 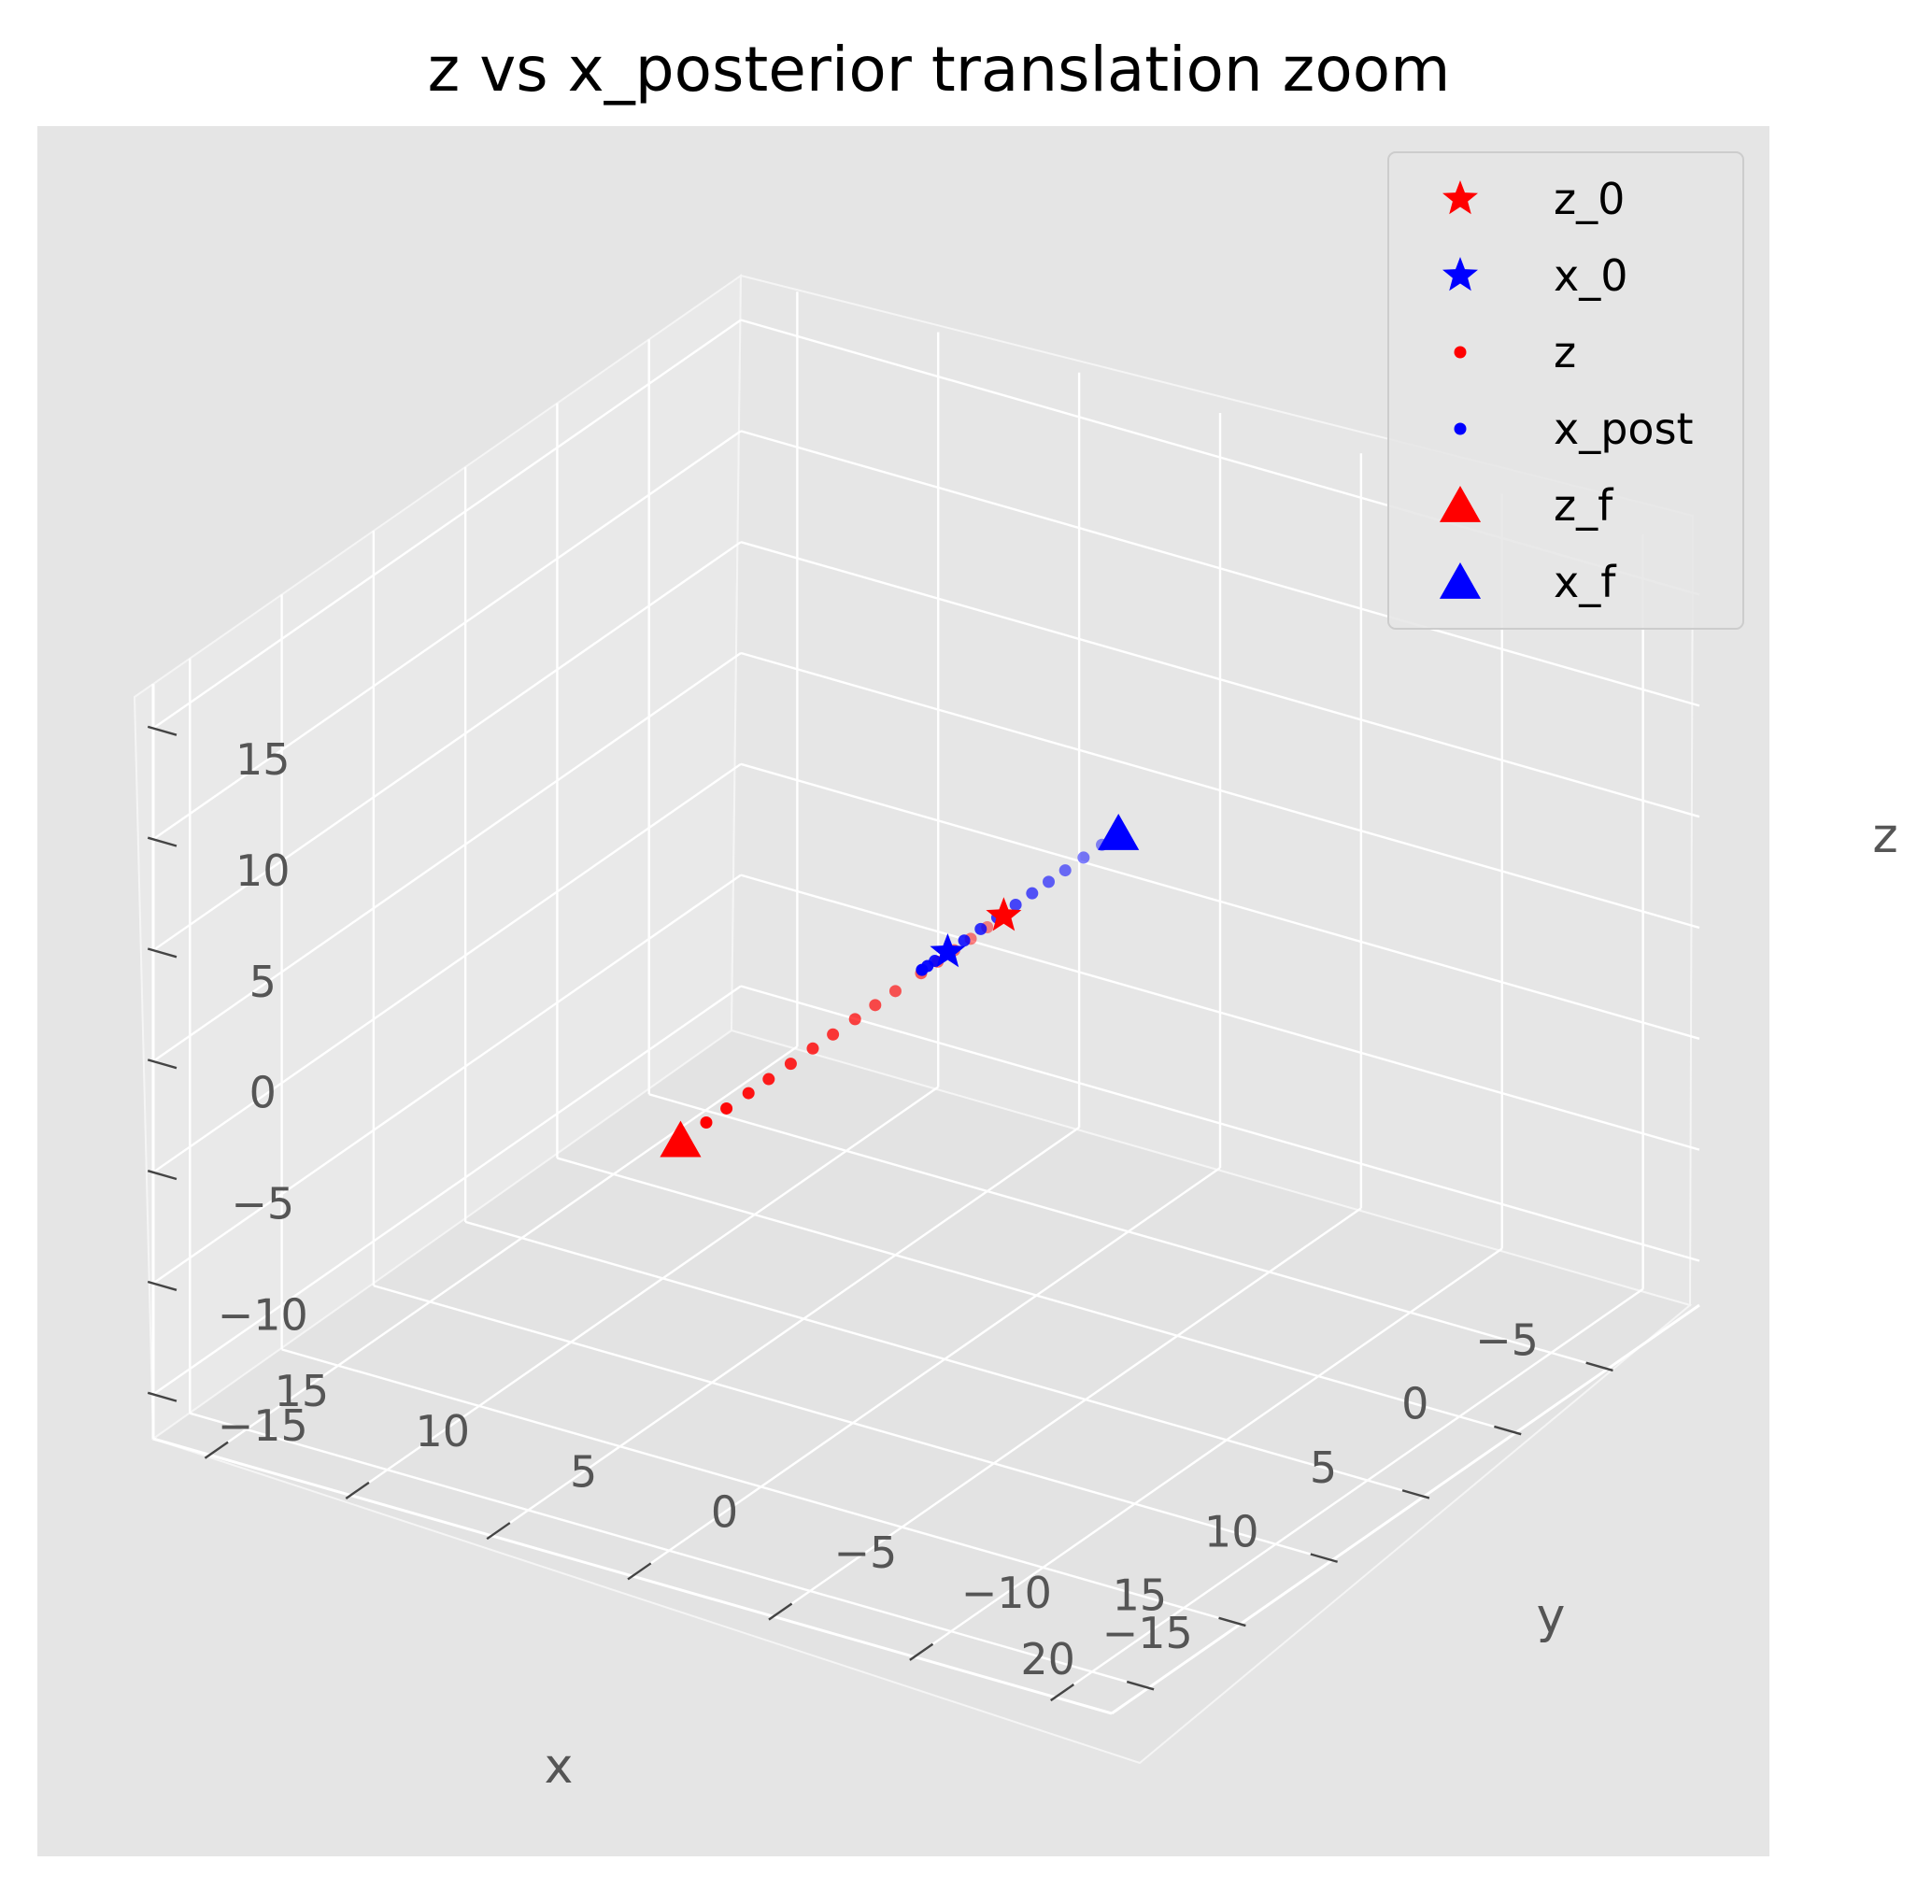 What do you see at coordinates (263, 982) in the screenshot?
I see `z-tick-label: 5` at bounding box center [263, 982].